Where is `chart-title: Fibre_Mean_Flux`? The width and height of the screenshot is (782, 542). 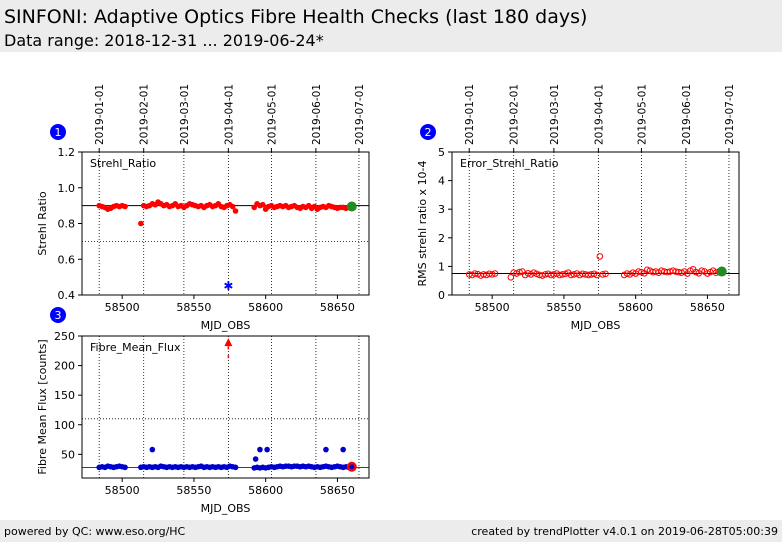
chart-title: Fibre_Mean_Flux is located at coordinates (135, 347).